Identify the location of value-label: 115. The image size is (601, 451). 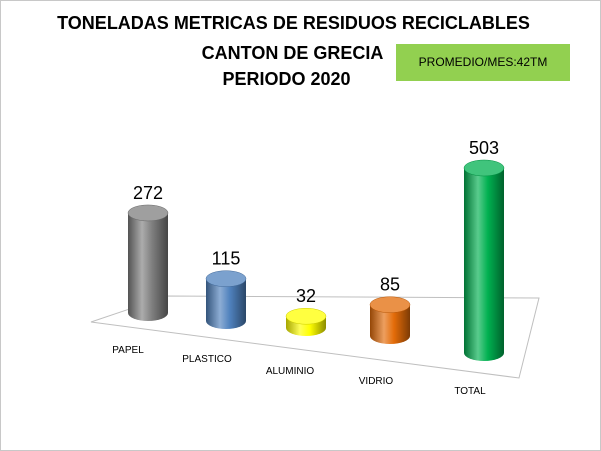
(226, 259).